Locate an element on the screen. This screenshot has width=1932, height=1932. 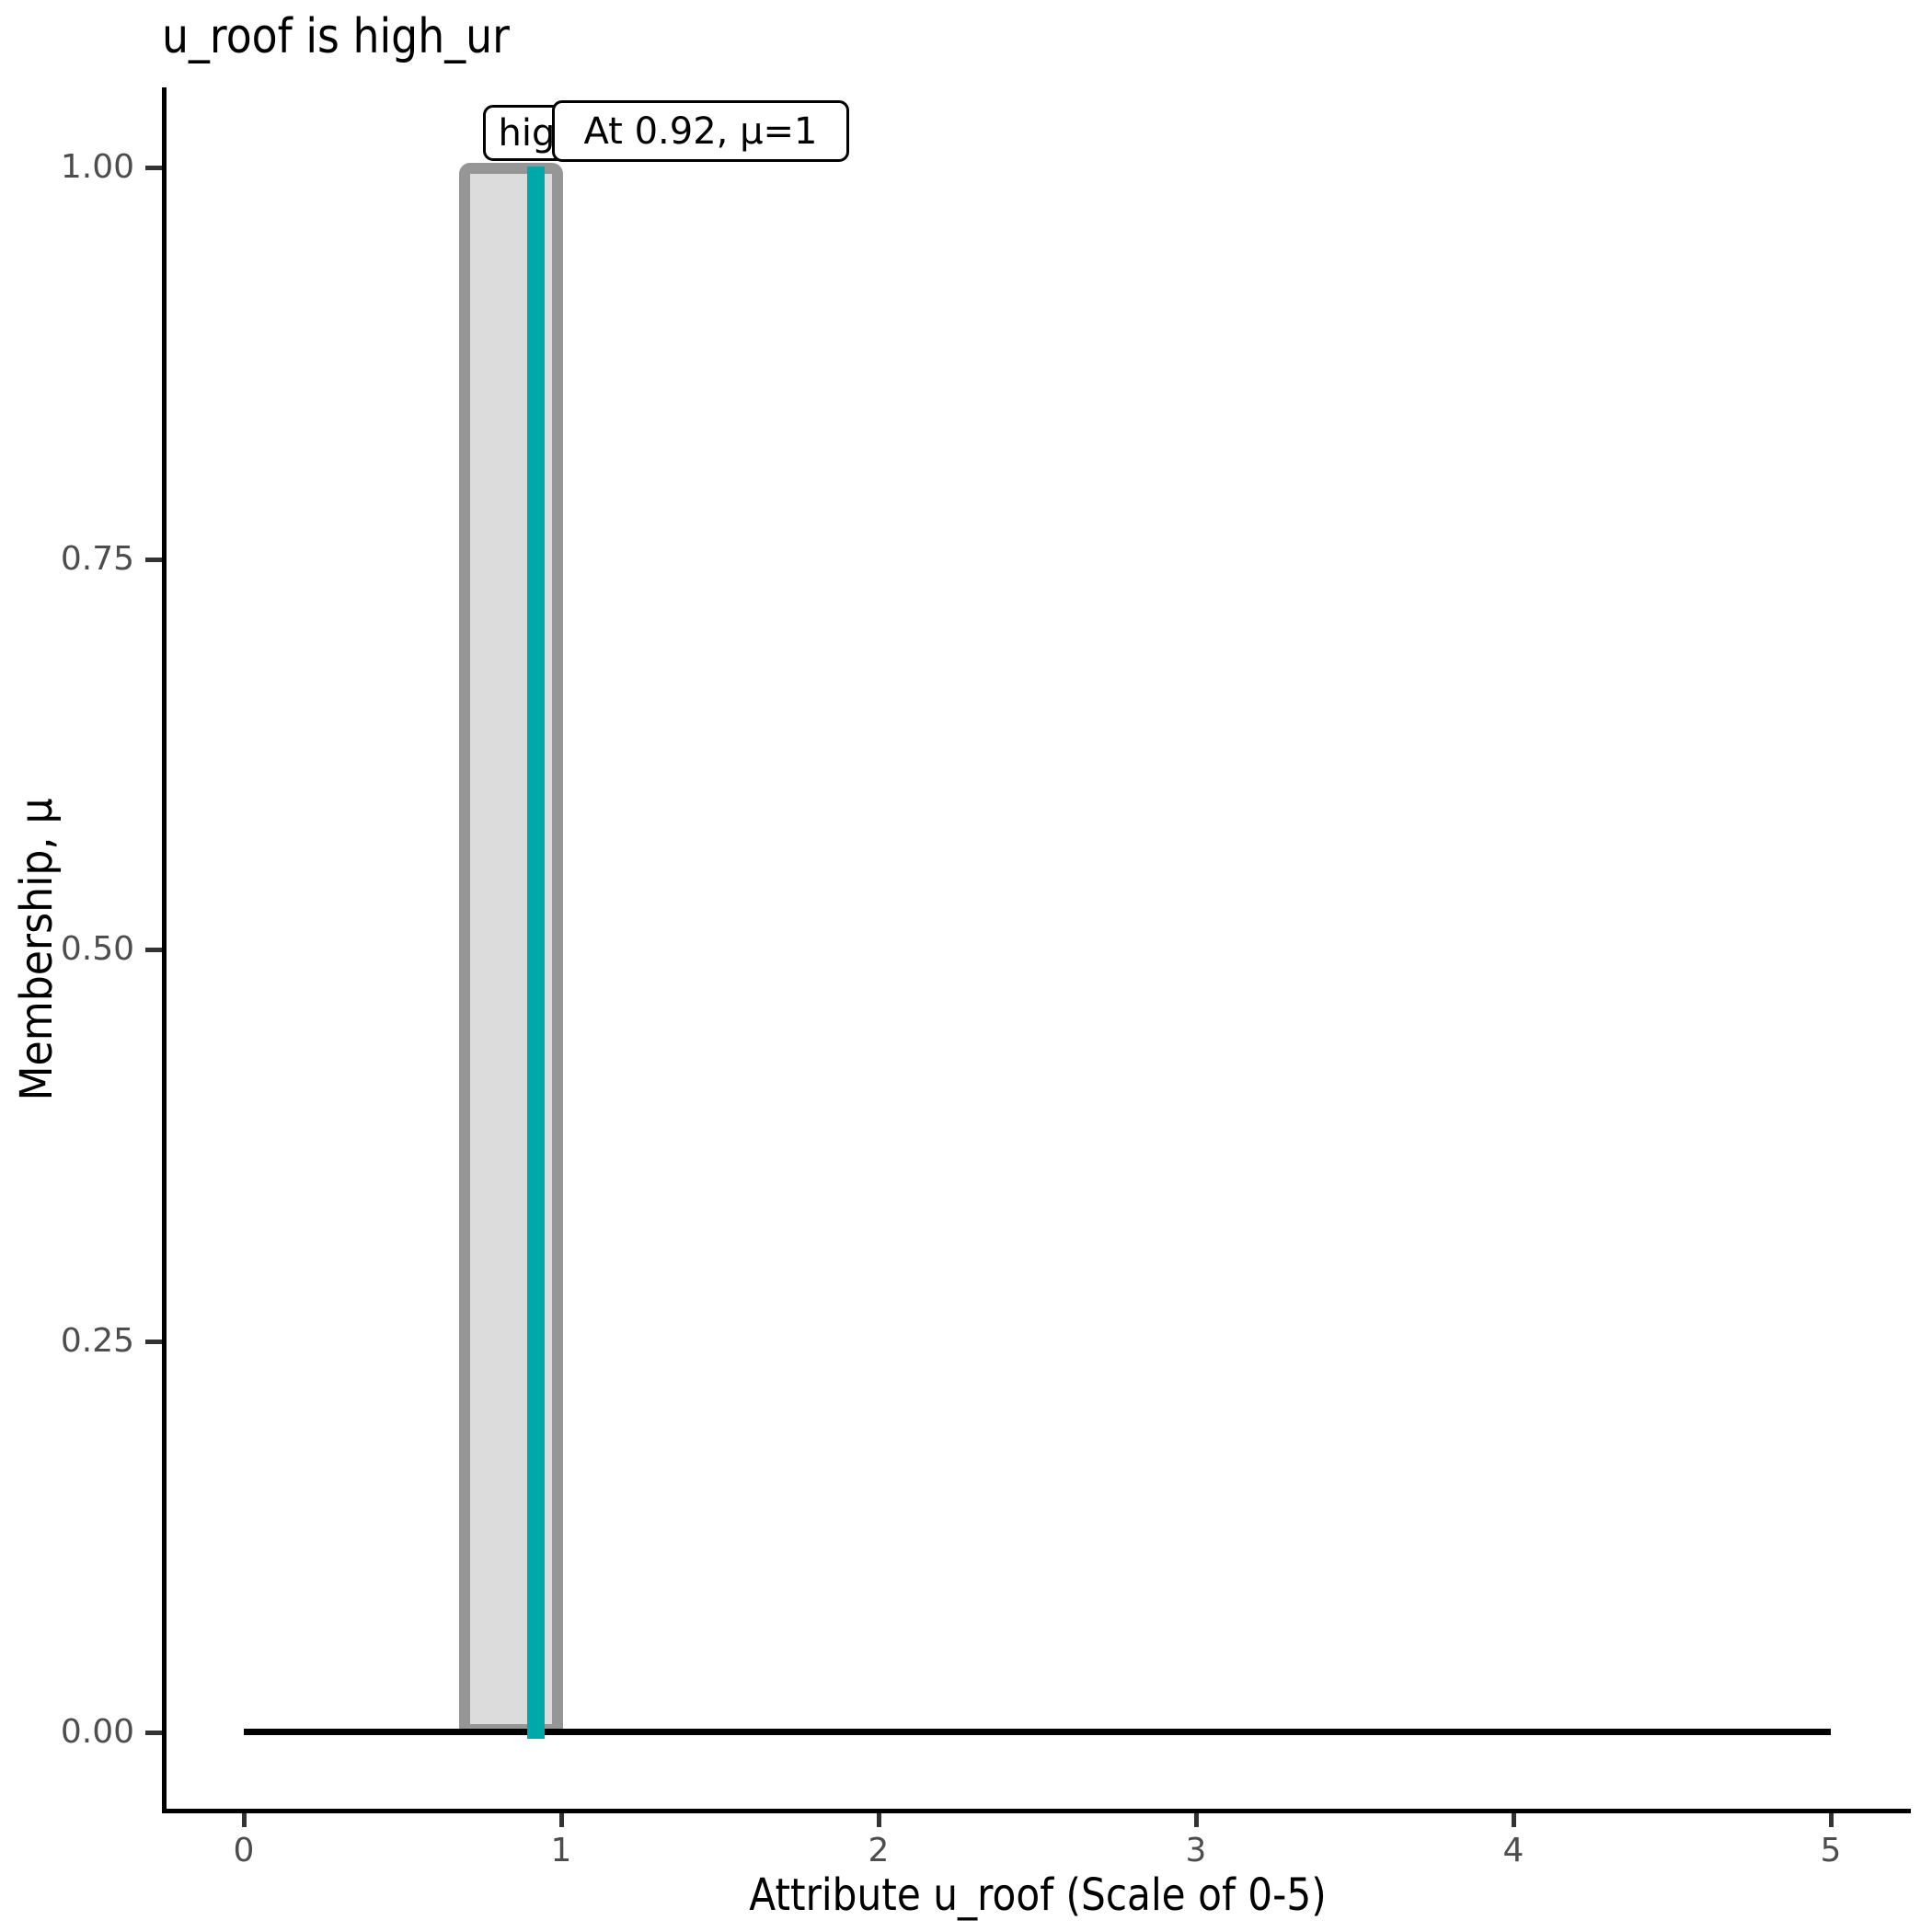
x-tick-label: 2 is located at coordinates (879, 1850).